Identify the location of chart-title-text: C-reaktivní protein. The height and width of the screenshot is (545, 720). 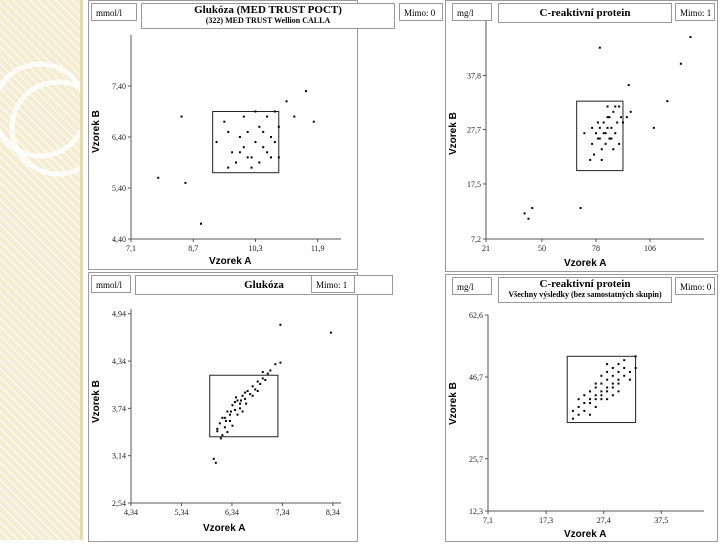
(585, 13).